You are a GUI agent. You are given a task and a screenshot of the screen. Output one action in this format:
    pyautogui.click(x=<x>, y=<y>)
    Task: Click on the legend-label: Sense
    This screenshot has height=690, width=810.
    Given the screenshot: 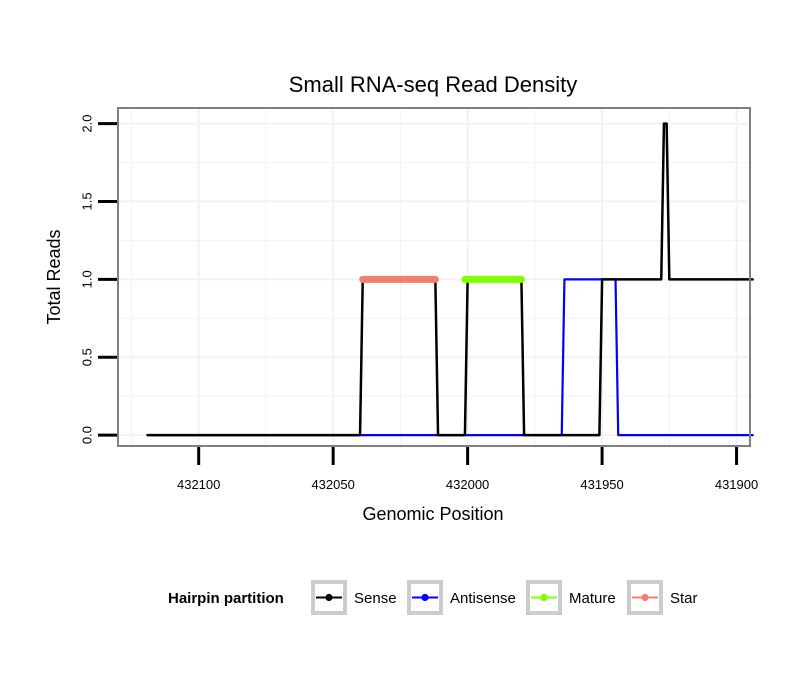 What is the action you would take?
    pyautogui.click(x=375, y=598)
    